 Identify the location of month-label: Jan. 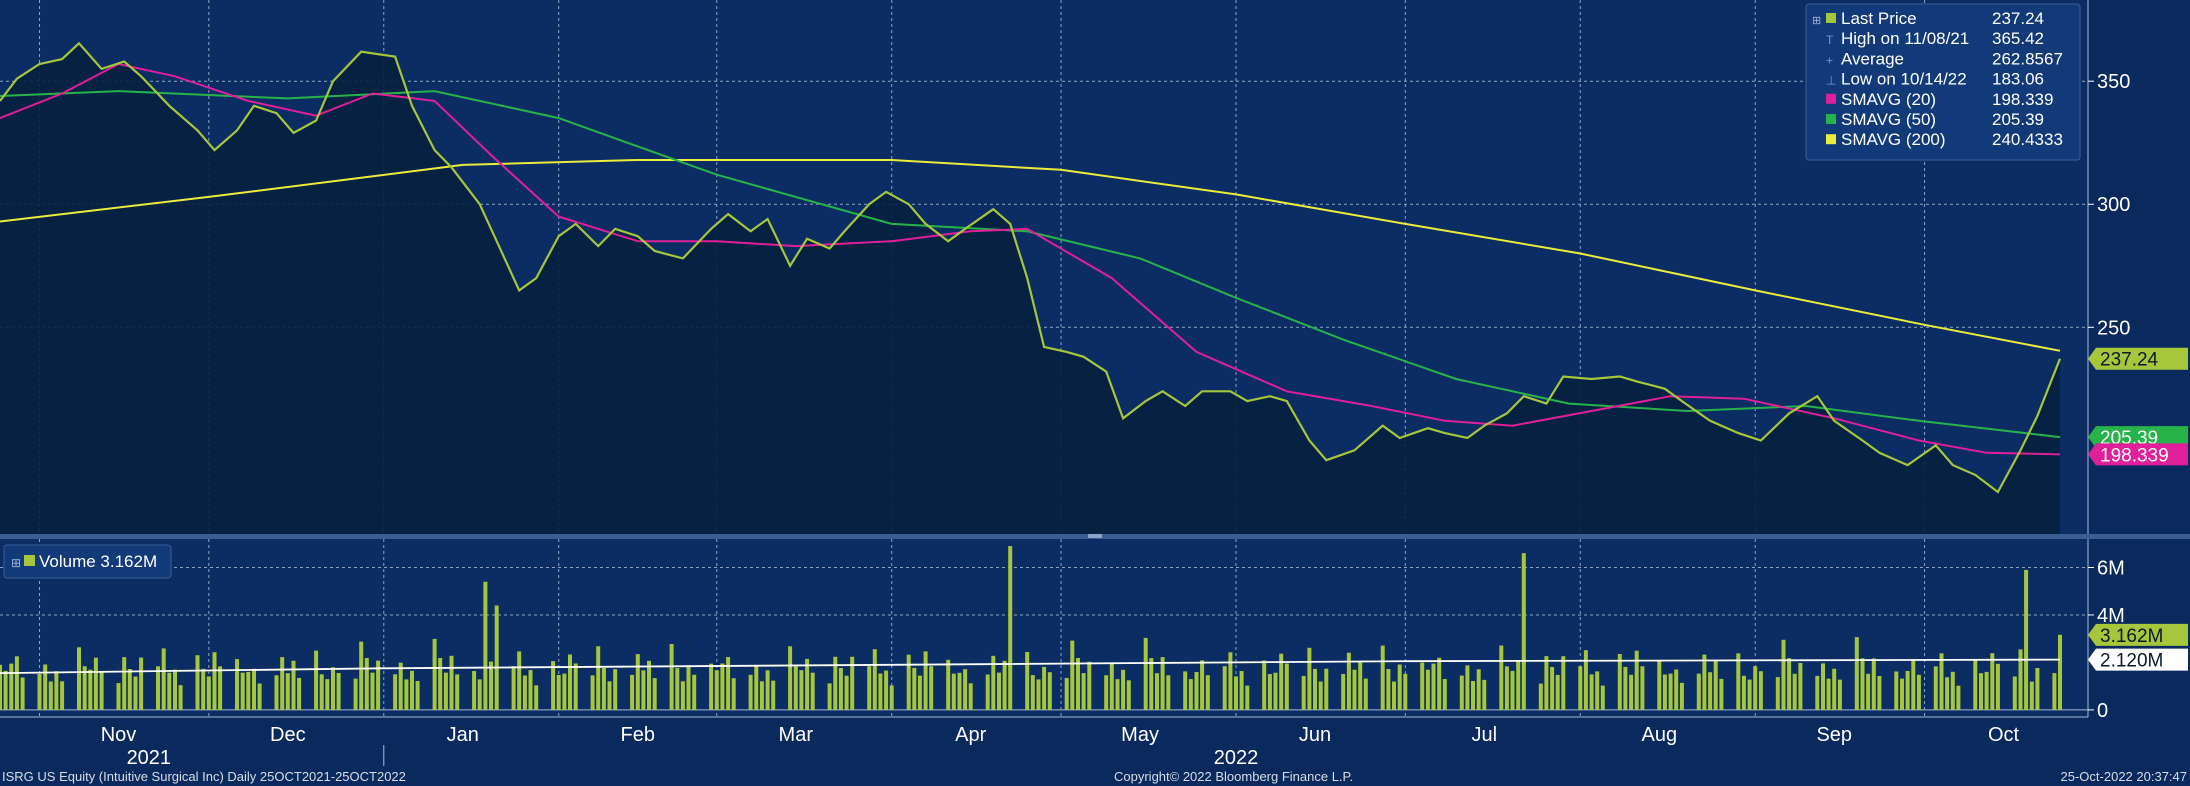
(463, 735).